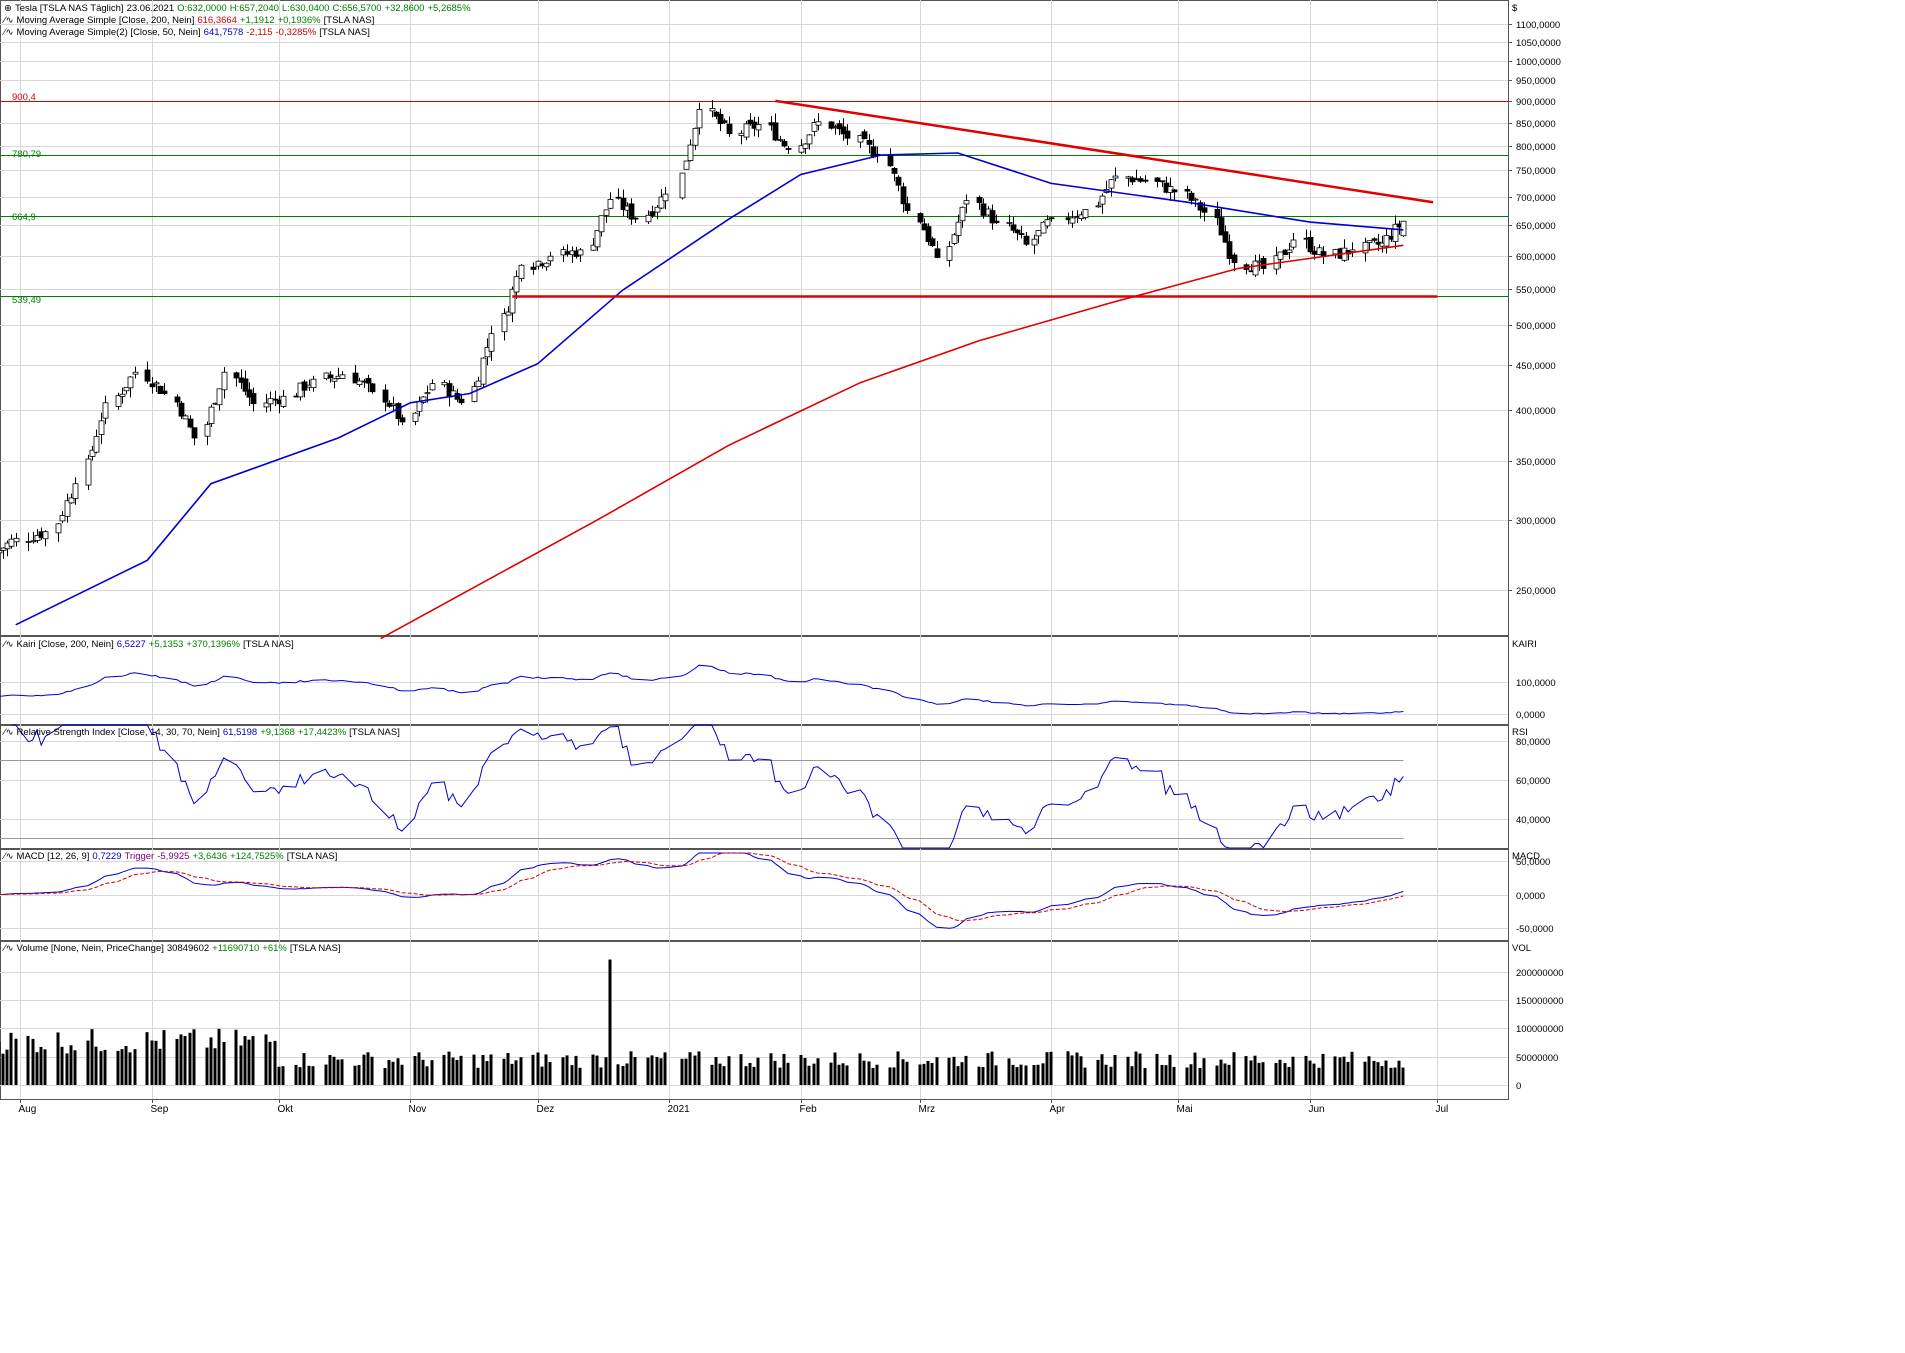  What do you see at coordinates (259, 32) in the screenshot?
I see `sma50-change: -2,115` at bounding box center [259, 32].